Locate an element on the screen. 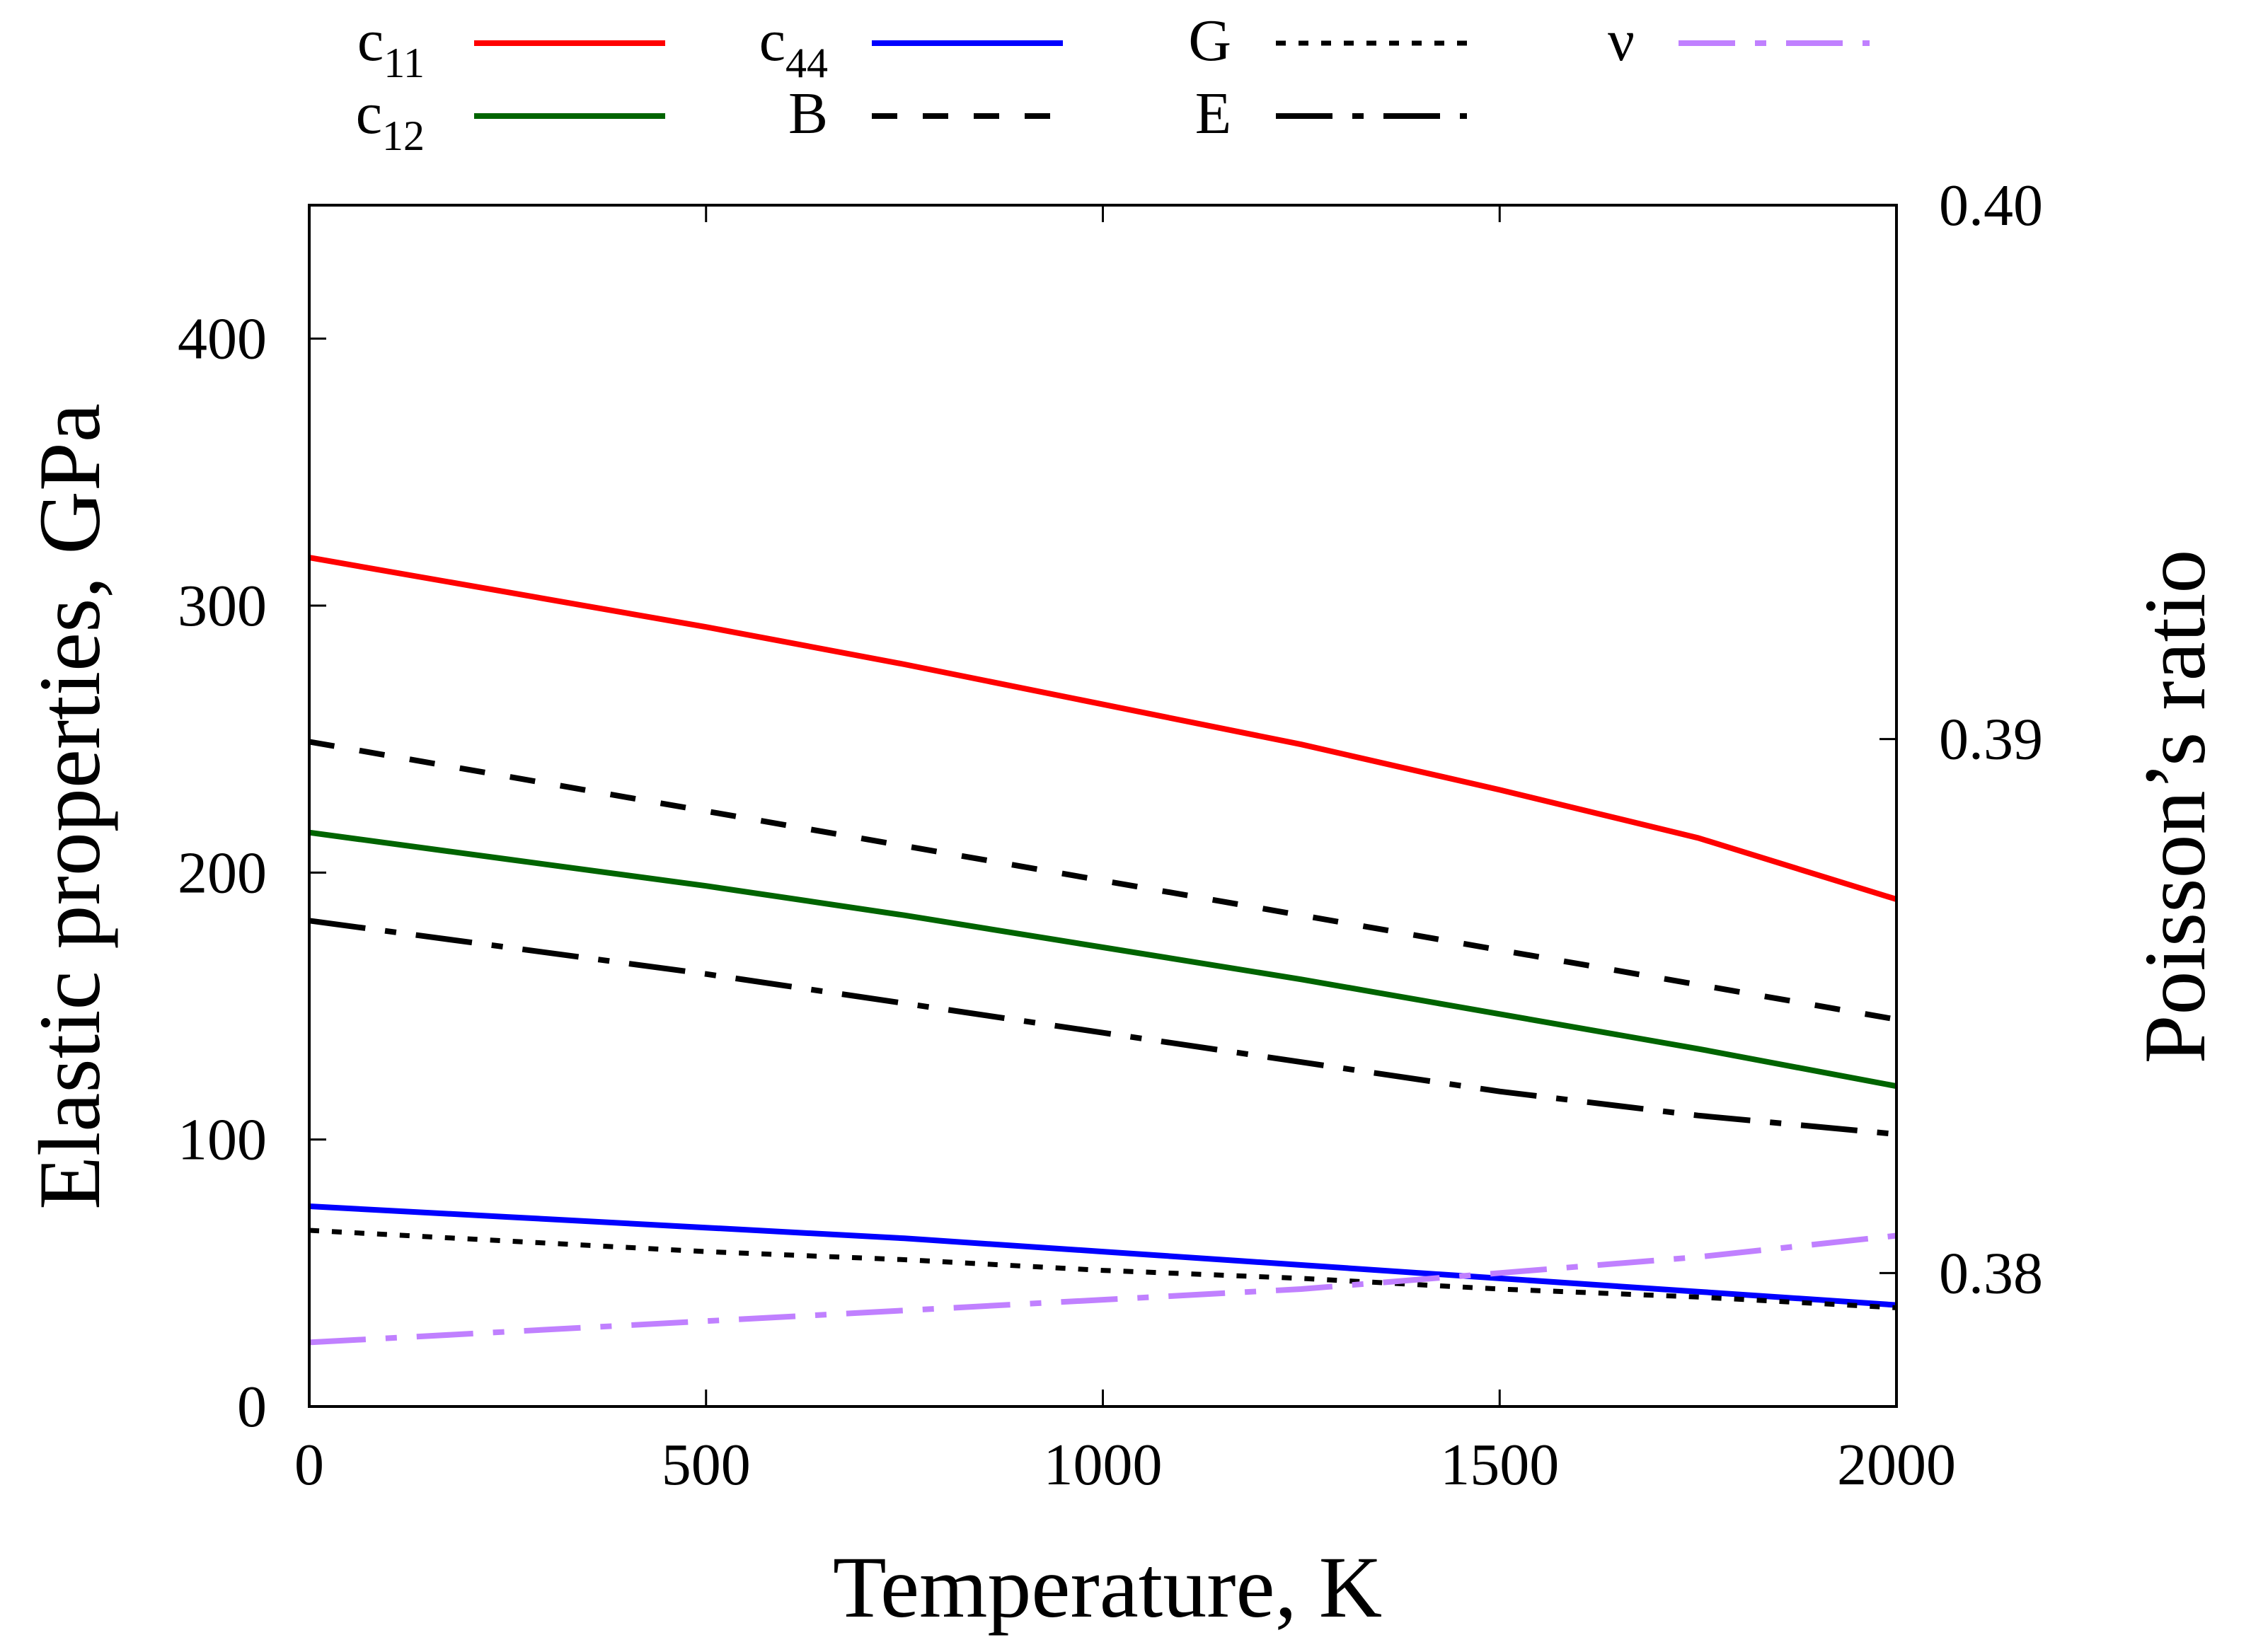  series-line-c11 is located at coordinates (1103, 728).